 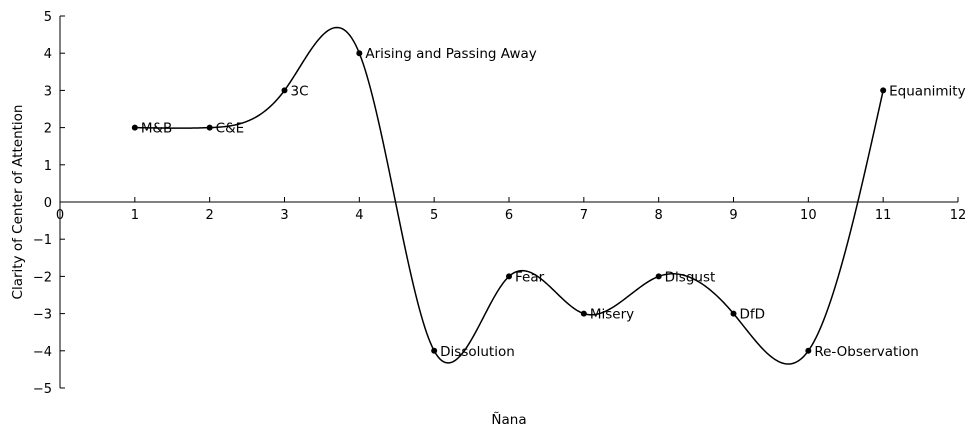 What do you see at coordinates (866, 352) in the screenshot?
I see `data-label: Re-Observation` at bounding box center [866, 352].